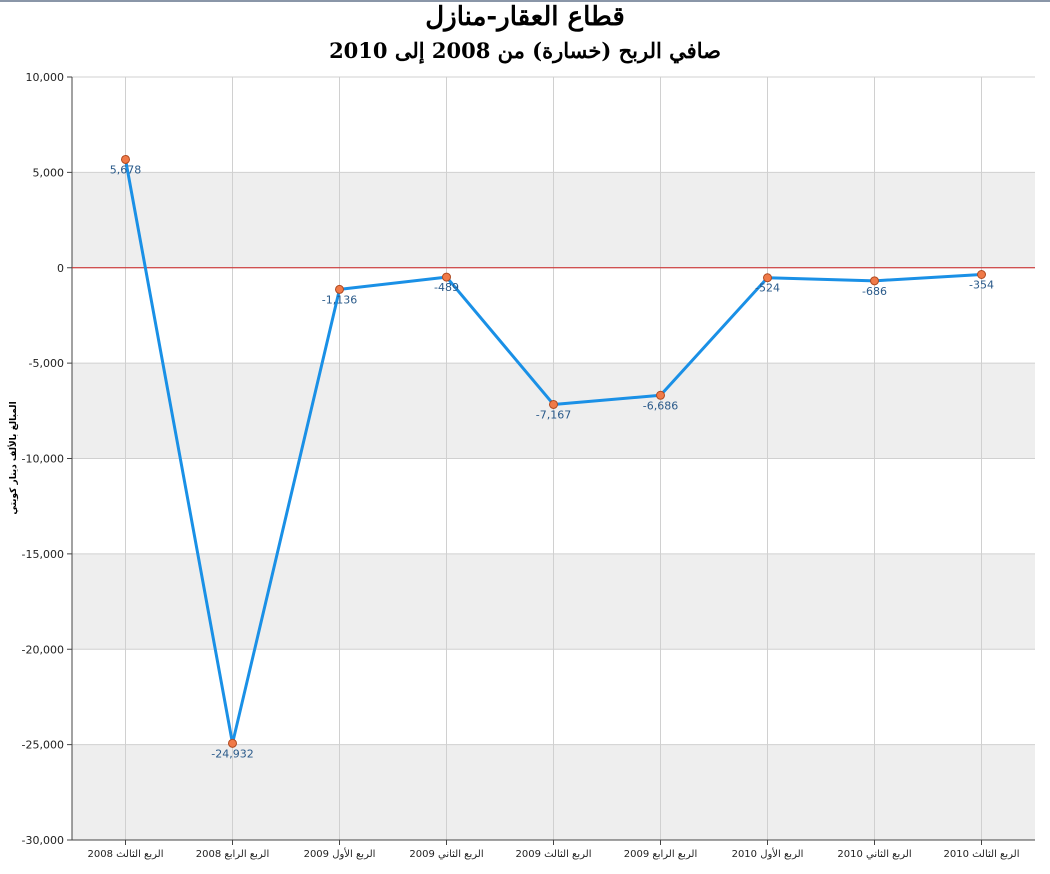 The width and height of the screenshot is (1050, 874). What do you see at coordinates (339, 299) in the screenshot?
I see `data-label: -1,136` at bounding box center [339, 299].